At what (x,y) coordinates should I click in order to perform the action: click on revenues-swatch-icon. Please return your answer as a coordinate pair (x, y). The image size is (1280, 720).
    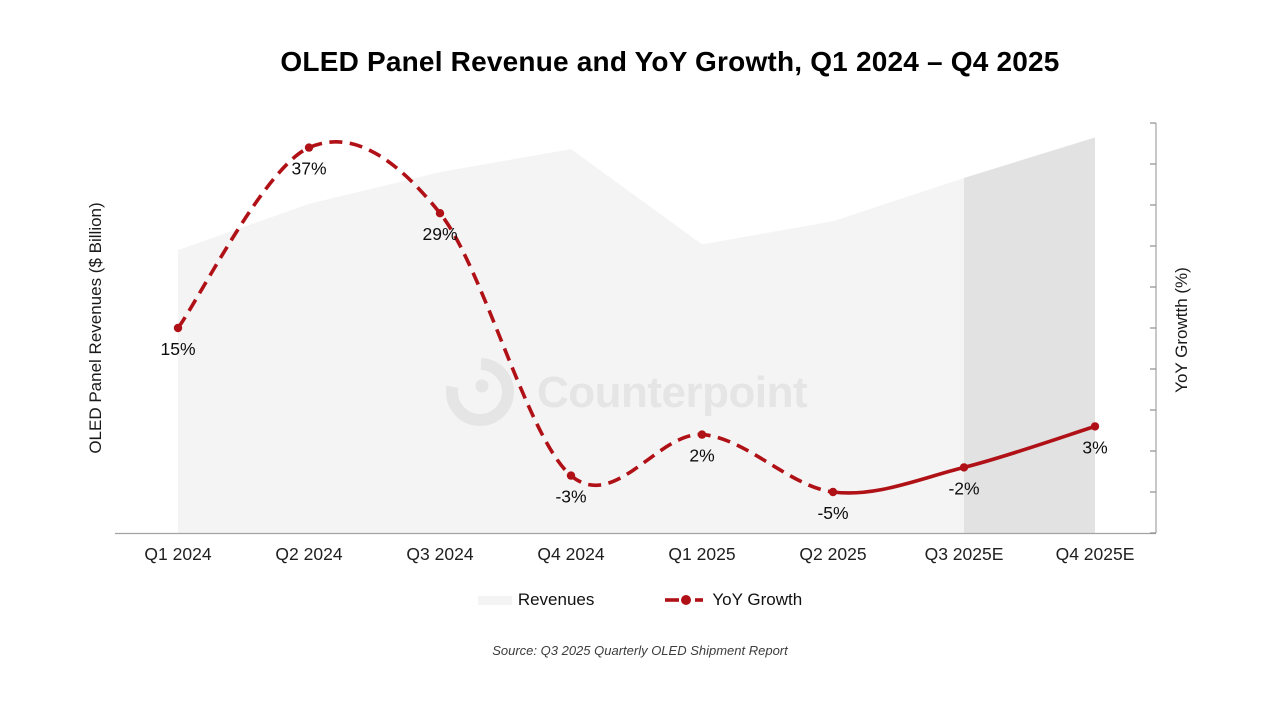
    Looking at the image, I should click on (494, 600).